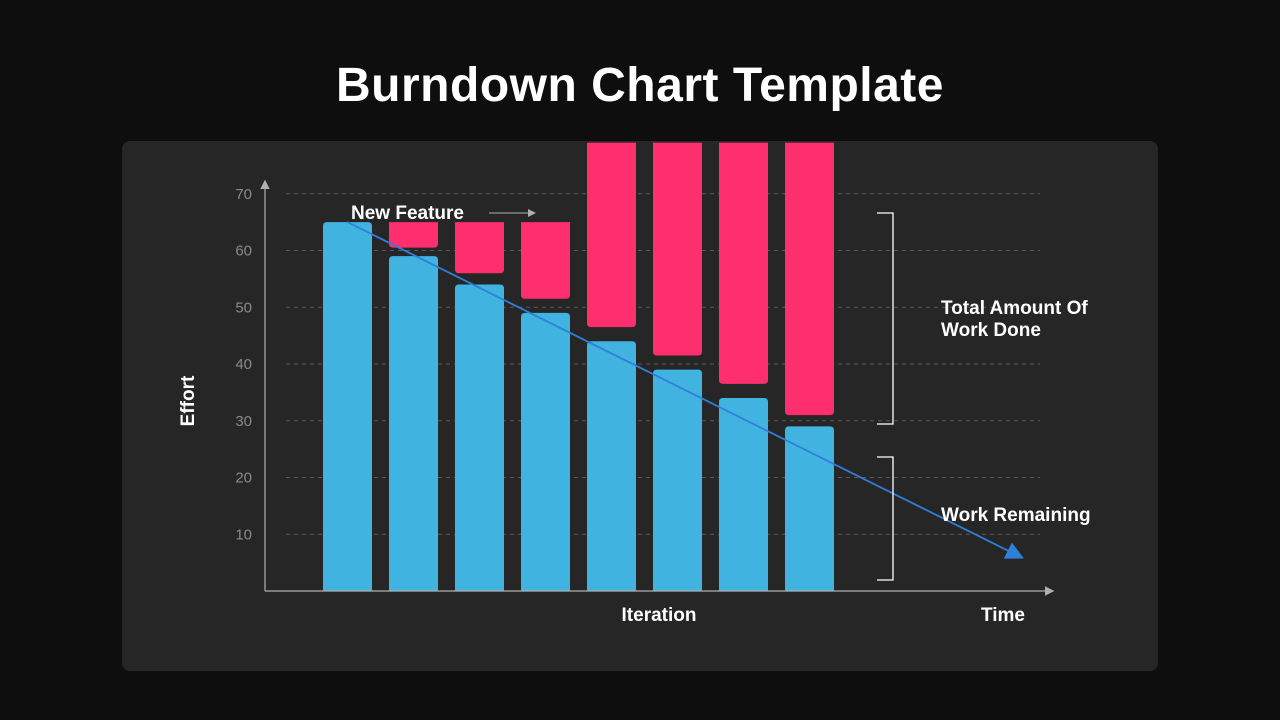 This screenshot has height=720, width=1280. Describe the element at coordinates (188, 400) in the screenshot. I see `y-axis-label: Effort` at that location.